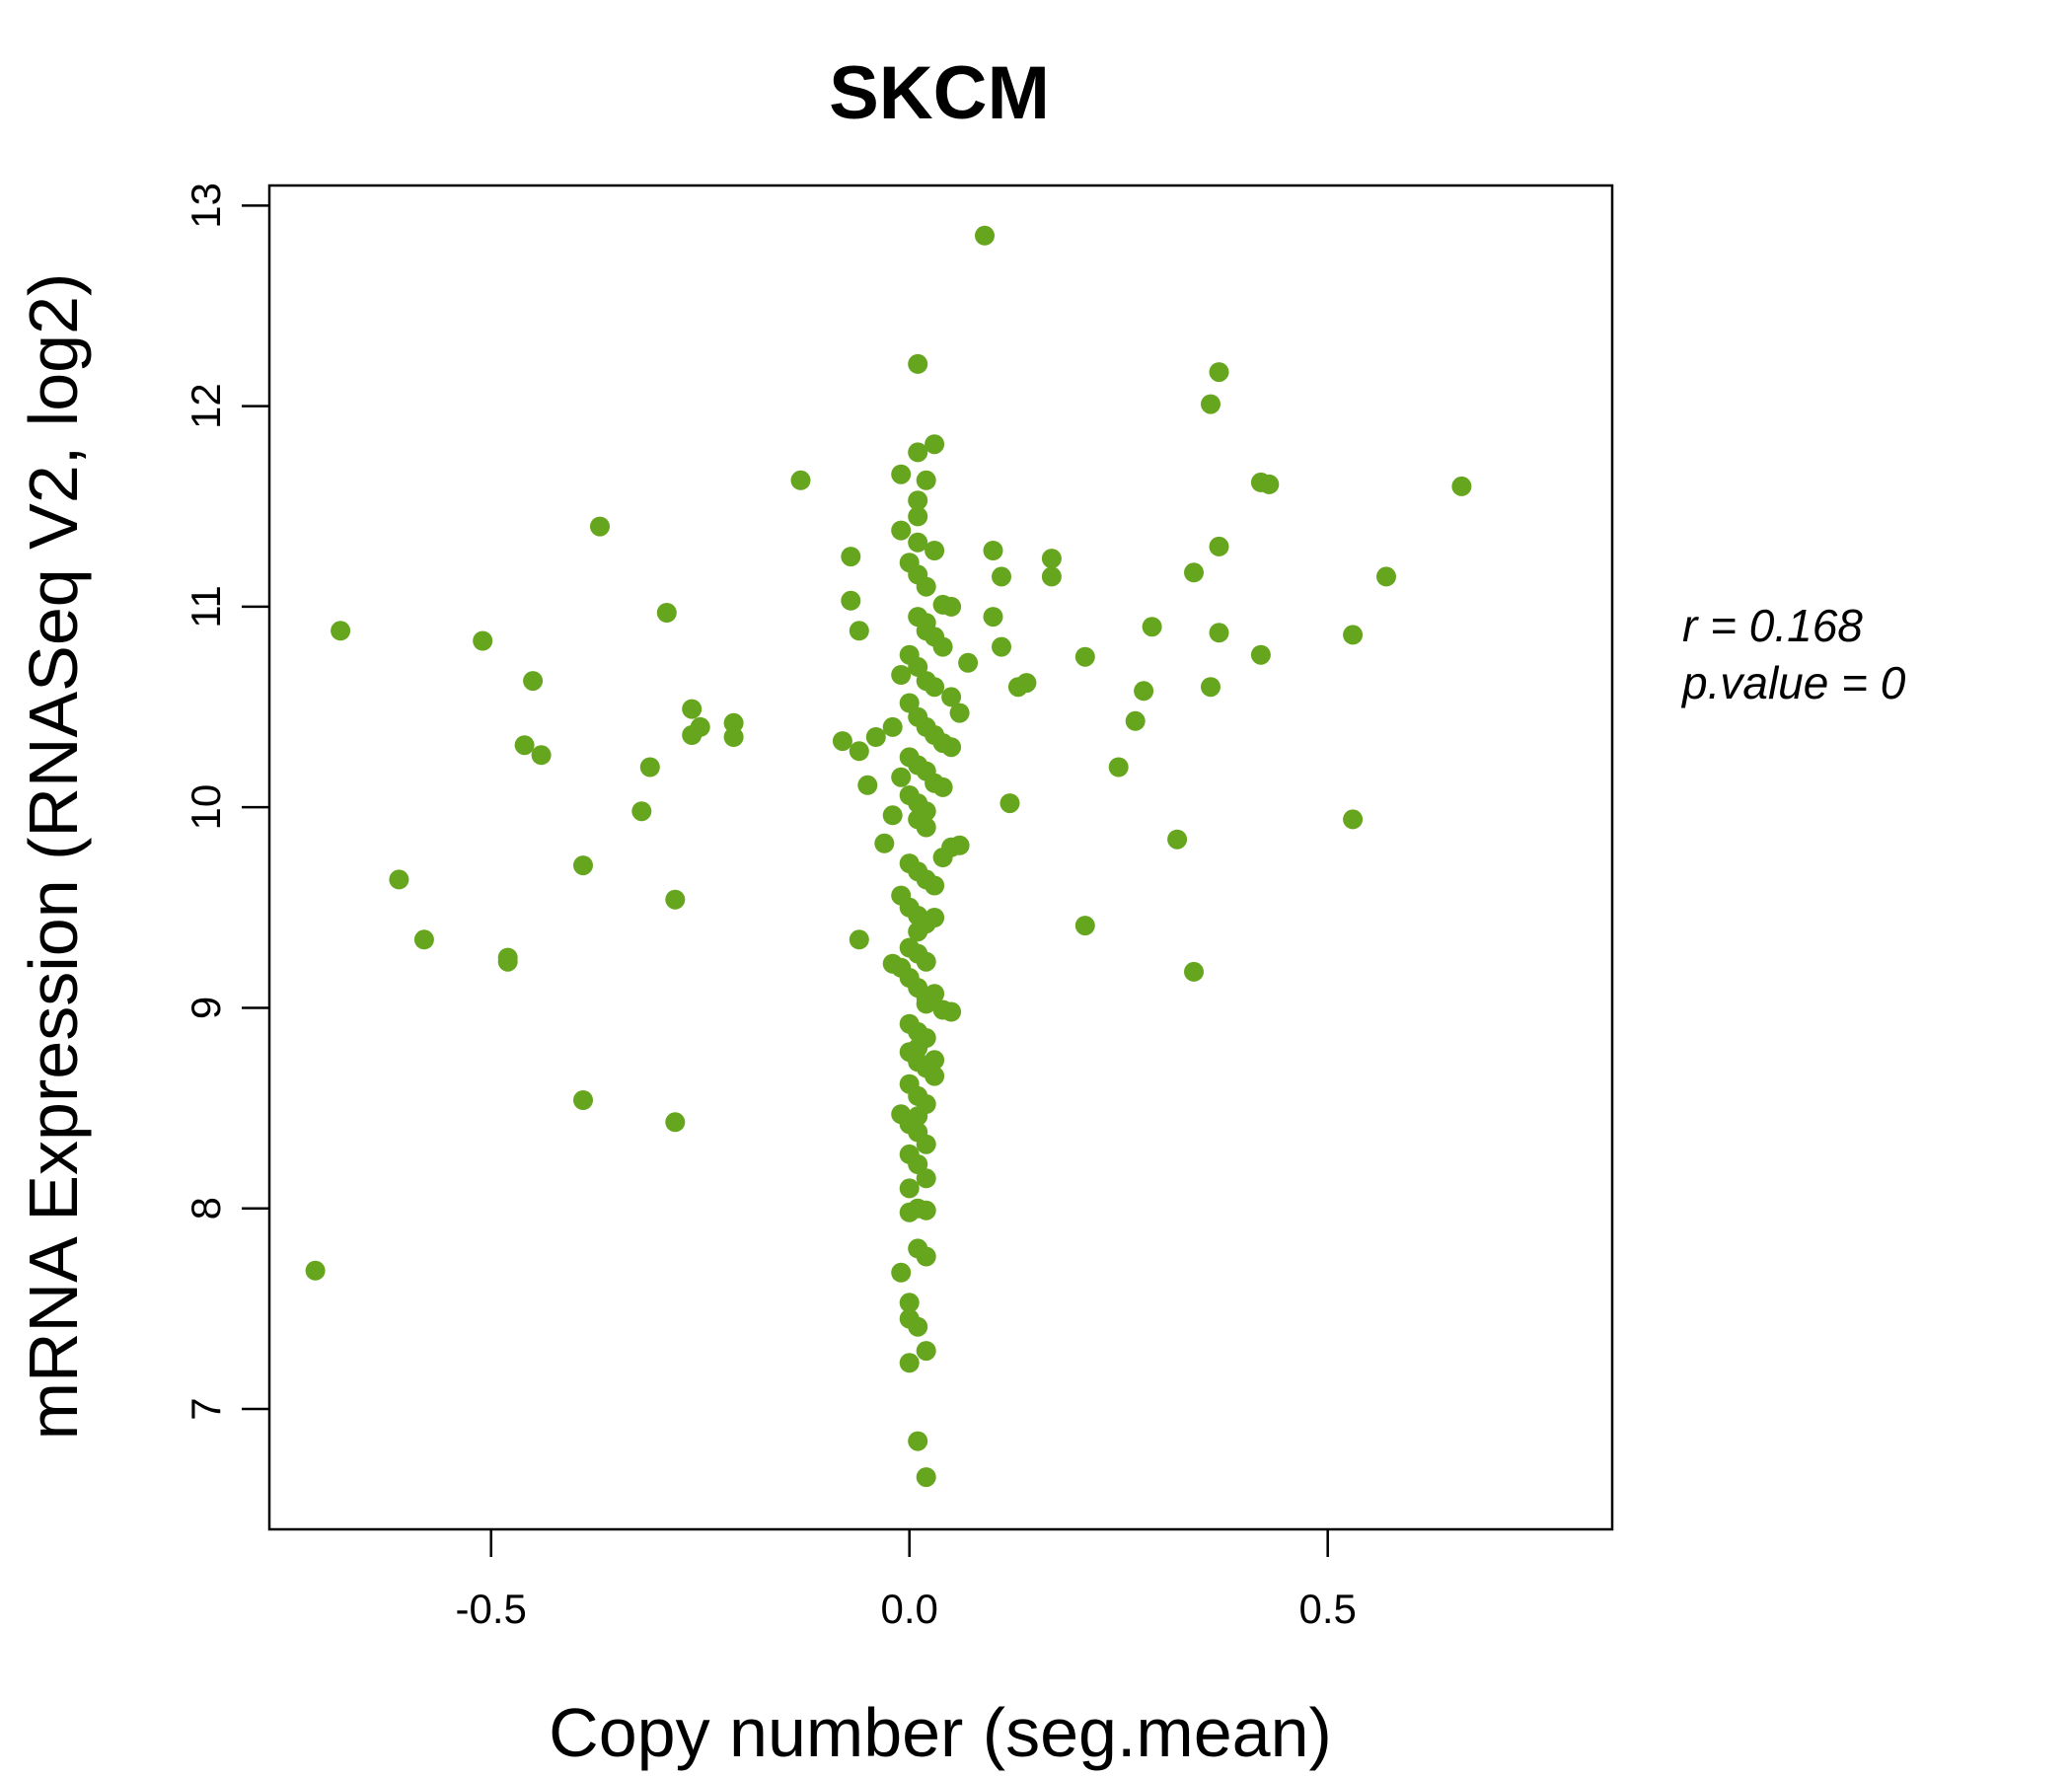  Describe the element at coordinates (492, 1609) in the screenshot. I see `x-tick-label: -0.5` at that location.